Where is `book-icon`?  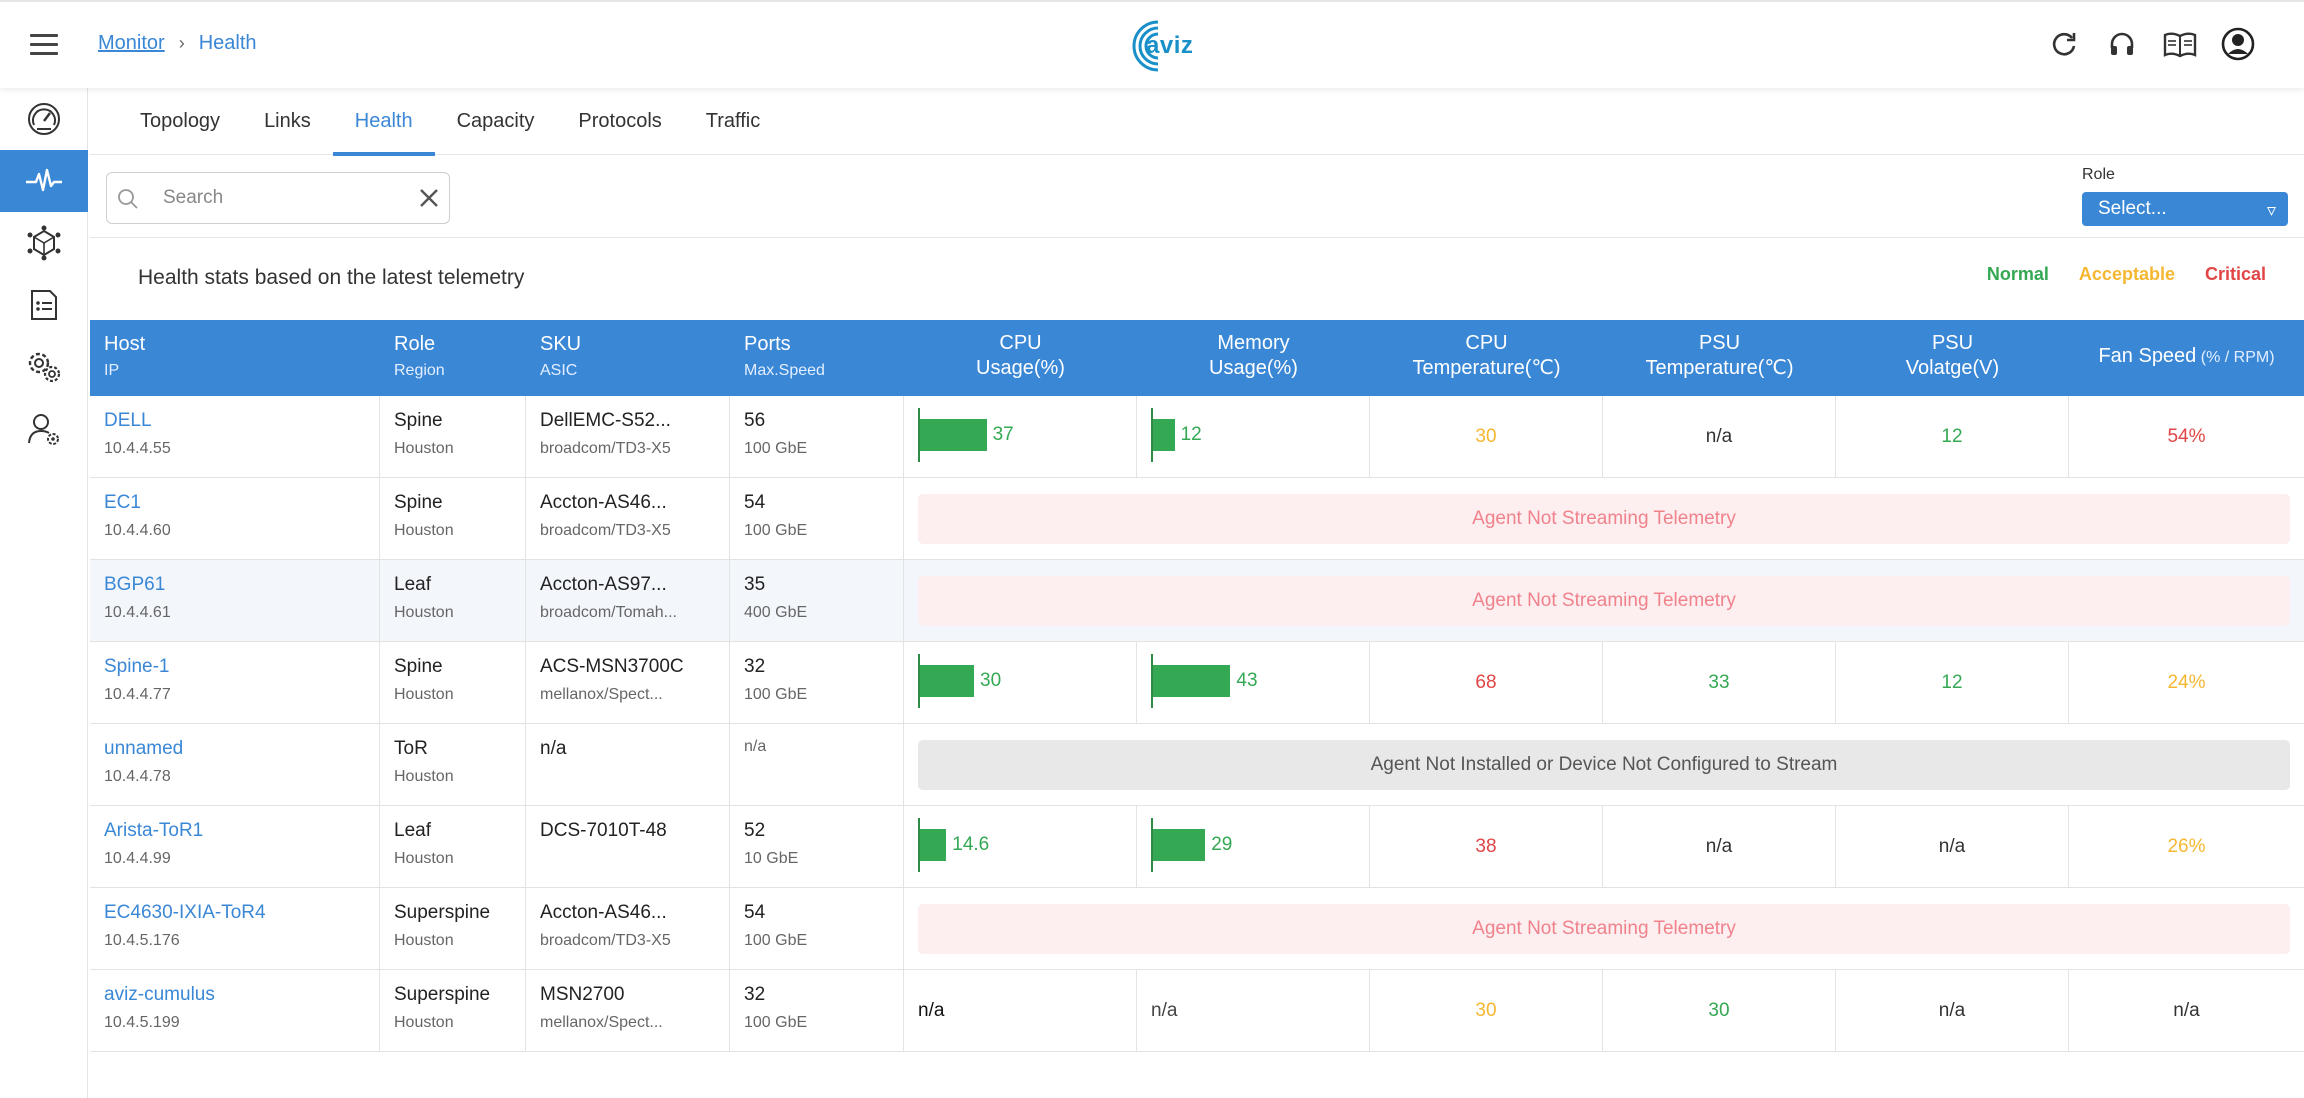 book-icon is located at coordinates (2180, 44).